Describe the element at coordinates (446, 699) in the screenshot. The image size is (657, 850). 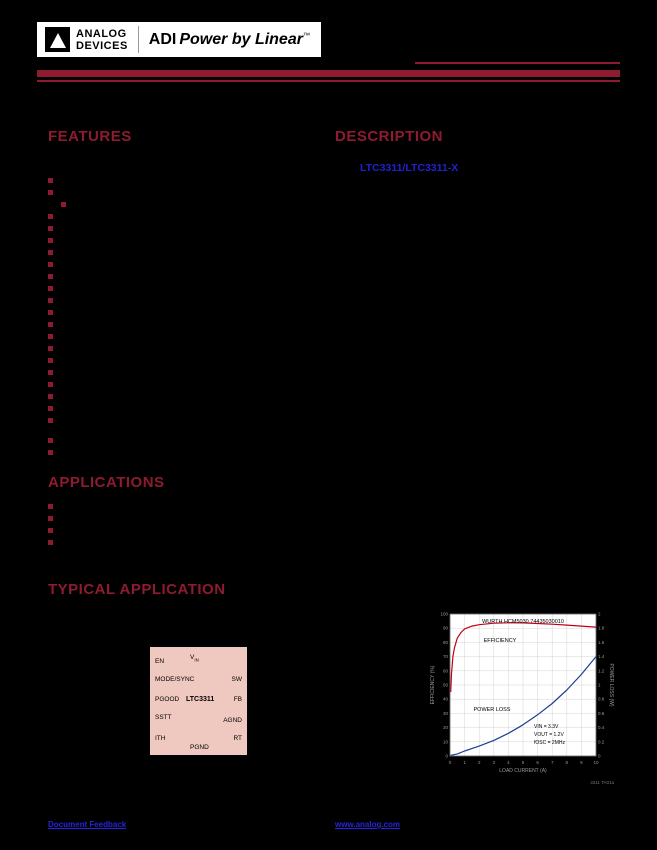
I see `svg-text: 40` at that location.